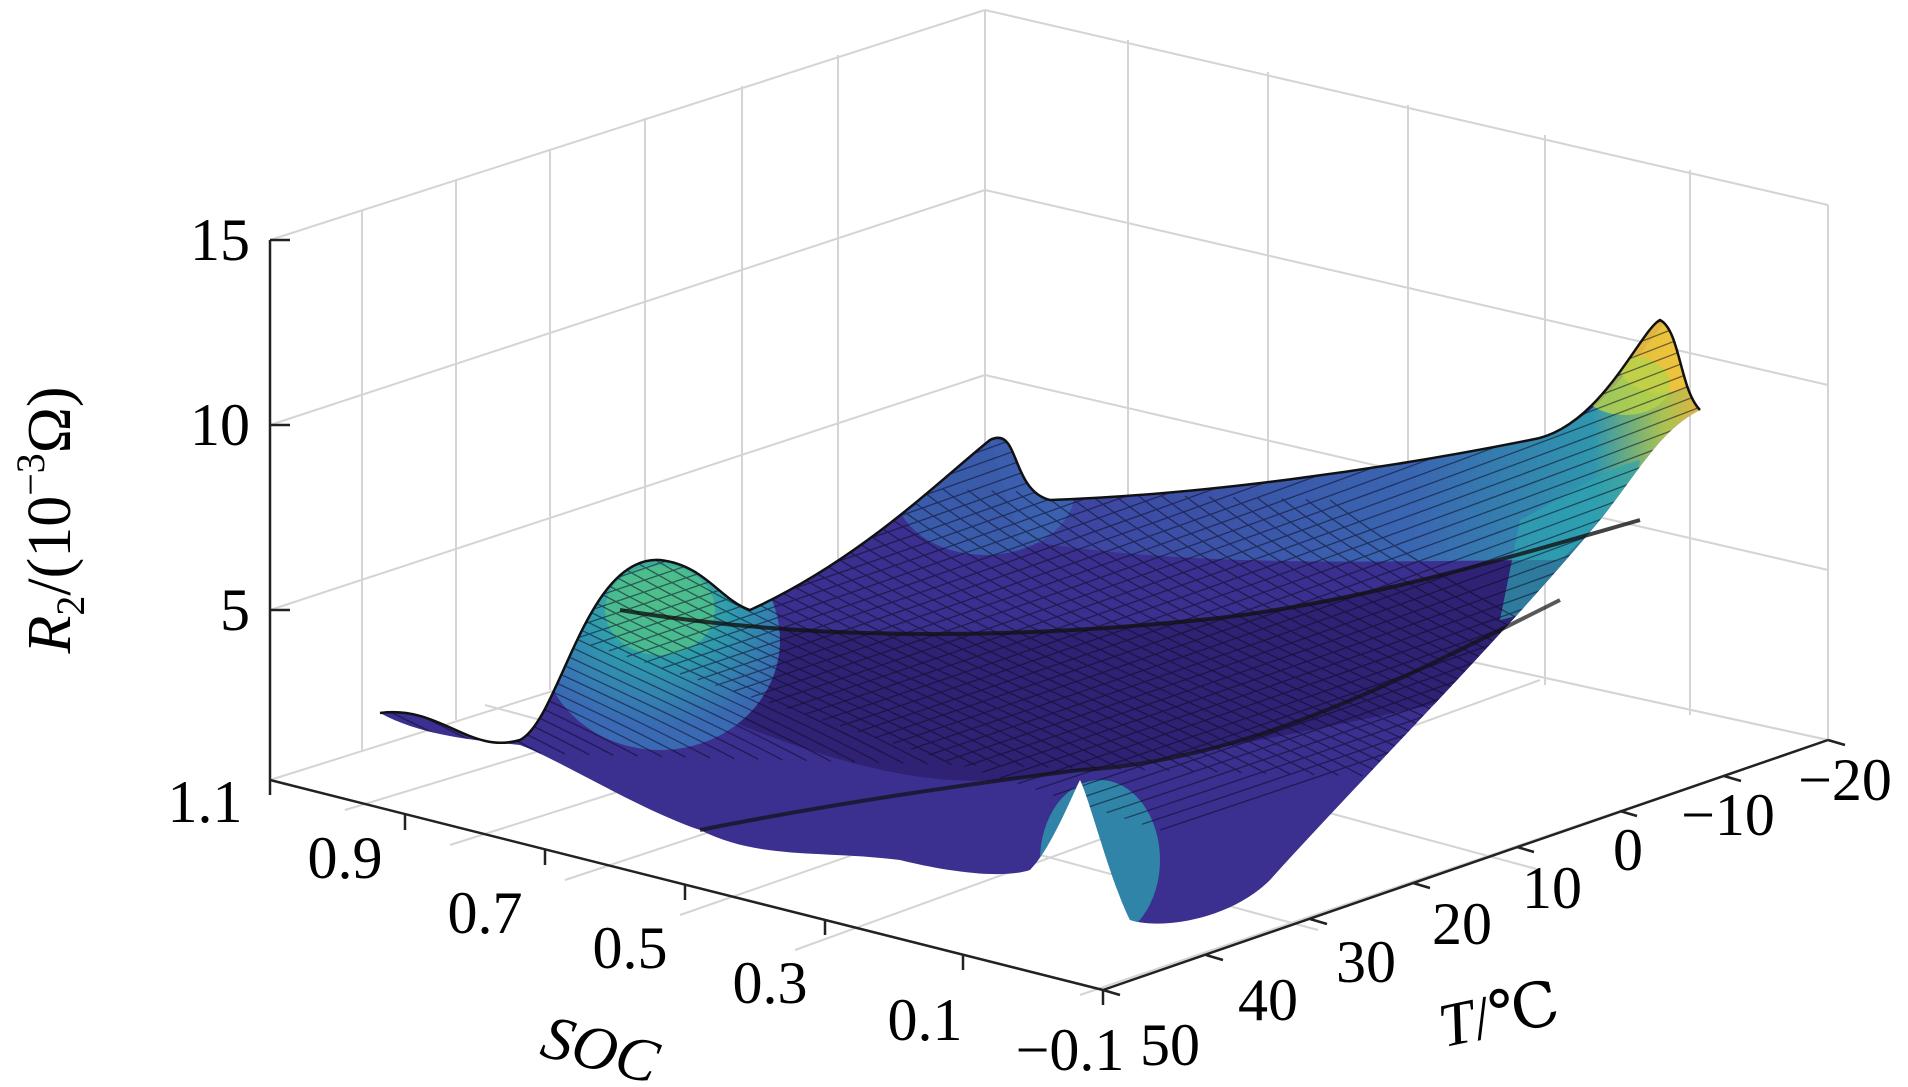 The width and height of the screenshot is (1908, 1087). Describe the element at coordinates (925, 1020) in the screenshot. I see `soc-tick-label: 0.1` at that location.